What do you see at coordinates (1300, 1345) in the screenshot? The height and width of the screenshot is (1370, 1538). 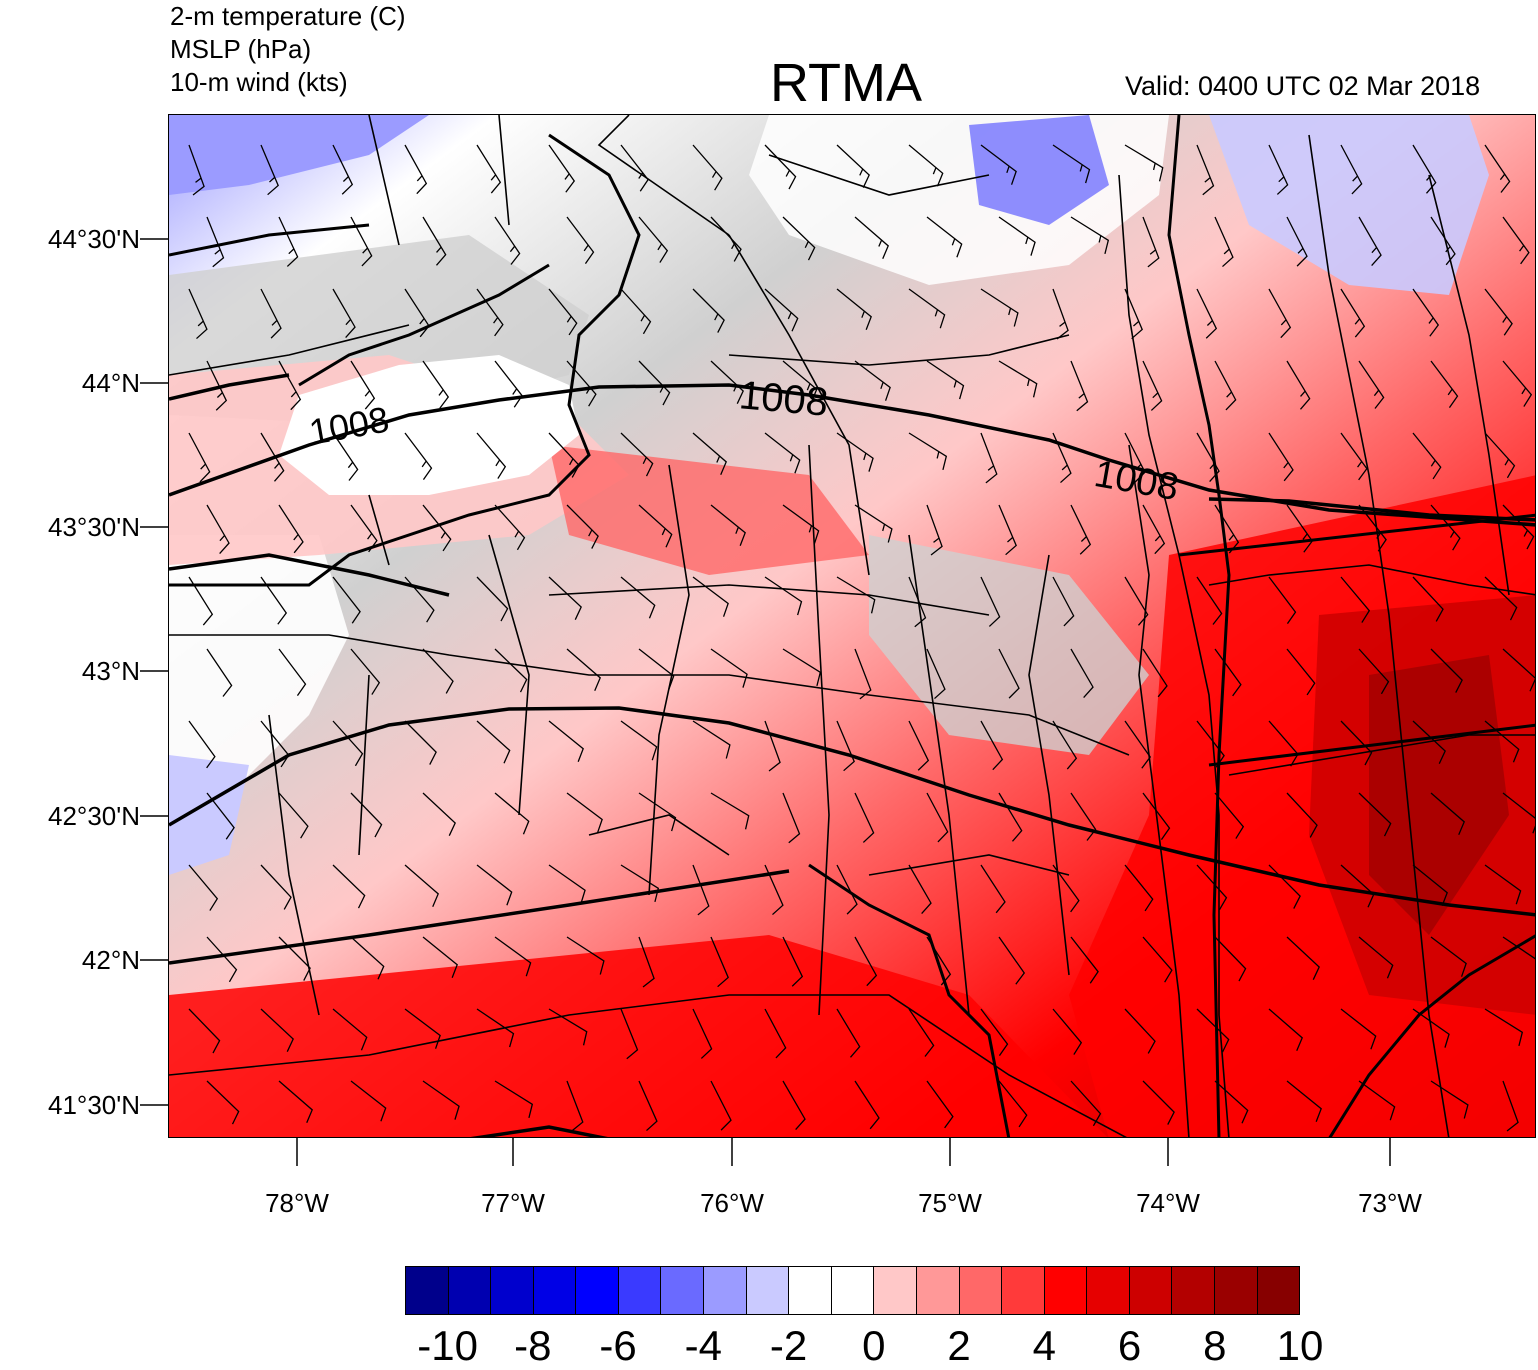 I see `colorbar-tick-label: 10` at bounding box center [1300, 1345].